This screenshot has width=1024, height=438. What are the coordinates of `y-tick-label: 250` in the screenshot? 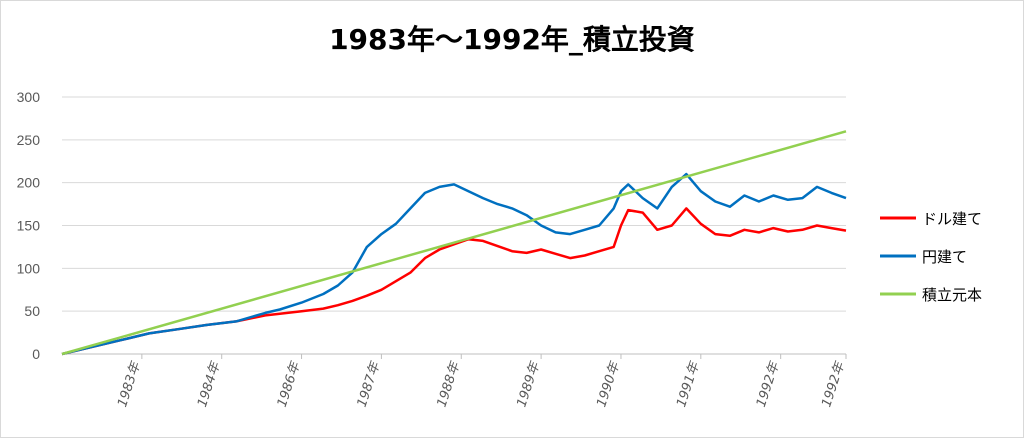 It's located at (29, 140).